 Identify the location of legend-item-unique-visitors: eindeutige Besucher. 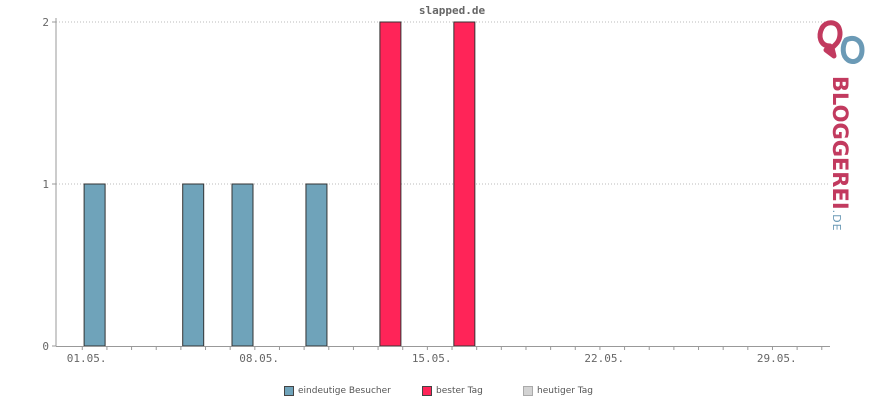
(337, 391).